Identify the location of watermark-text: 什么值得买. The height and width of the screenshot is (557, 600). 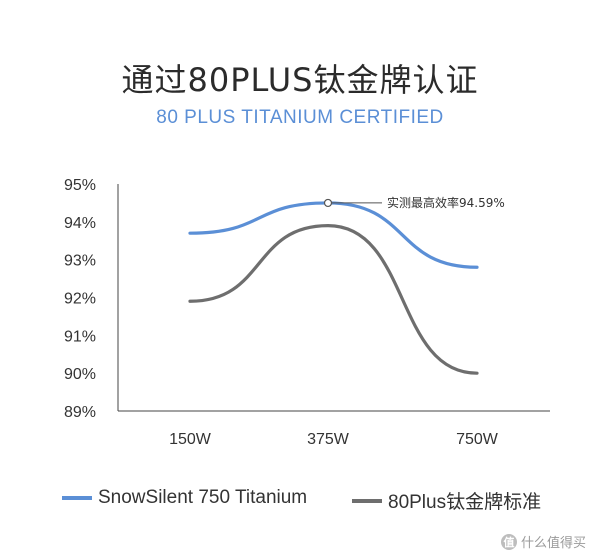
(553, 543).